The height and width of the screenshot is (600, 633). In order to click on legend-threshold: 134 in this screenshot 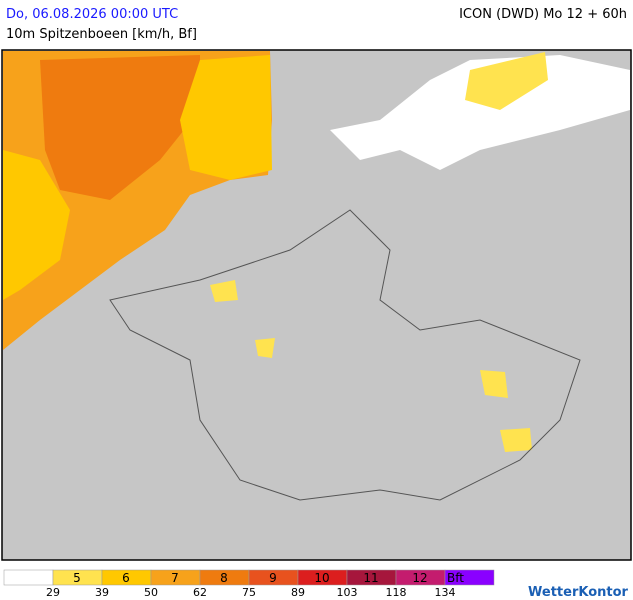, I will do `click(445, 592)`.